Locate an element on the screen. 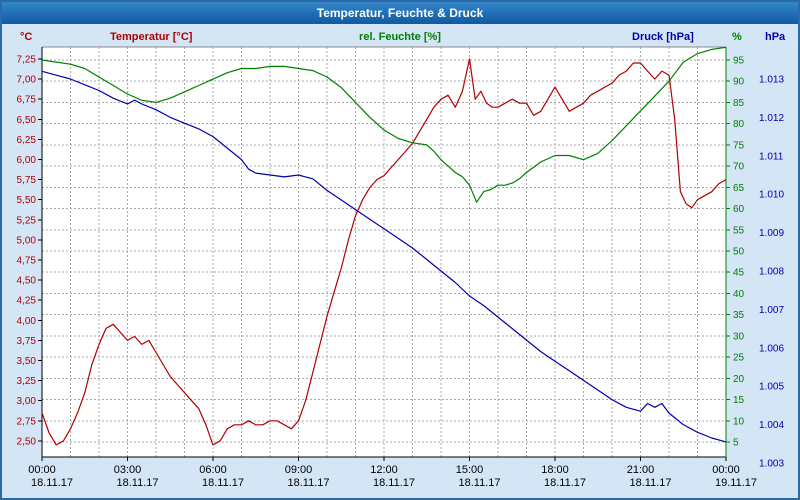 The width and height of the screenshot is (800, 500). svg-text: 3,50 is located at coordinates (27, 361).